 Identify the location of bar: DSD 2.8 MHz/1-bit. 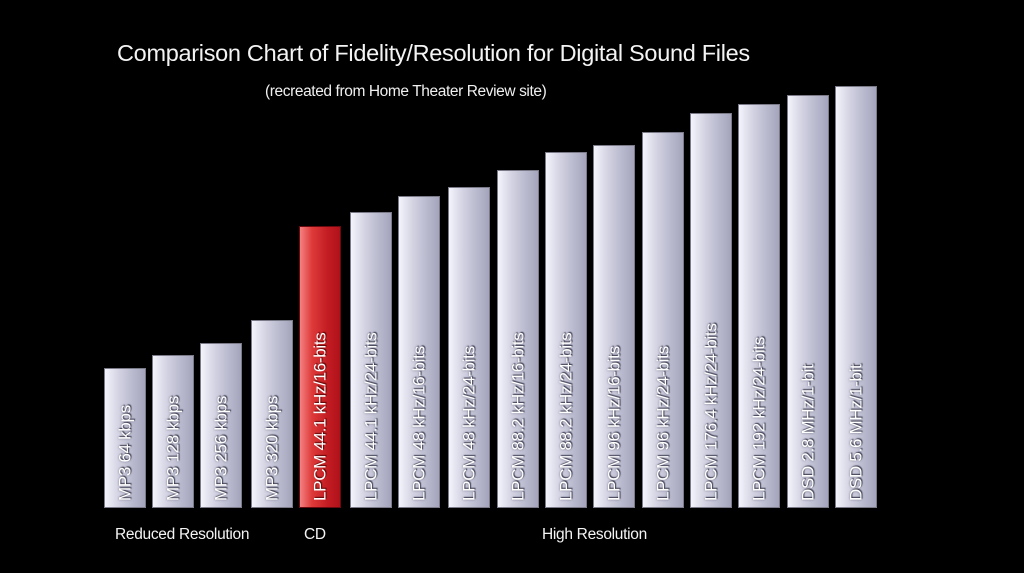
(808, 301).